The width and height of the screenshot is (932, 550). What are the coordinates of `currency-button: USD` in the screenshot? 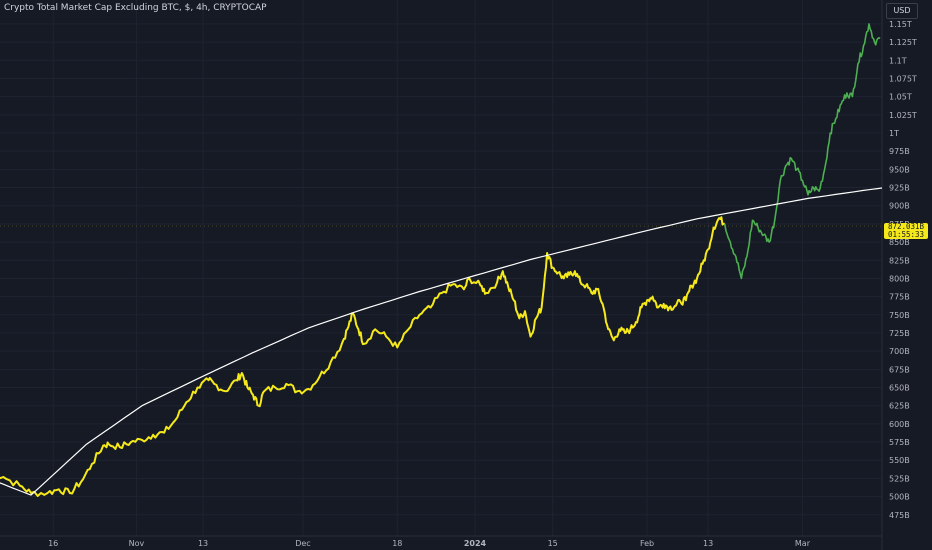 It's located at (902, 11).